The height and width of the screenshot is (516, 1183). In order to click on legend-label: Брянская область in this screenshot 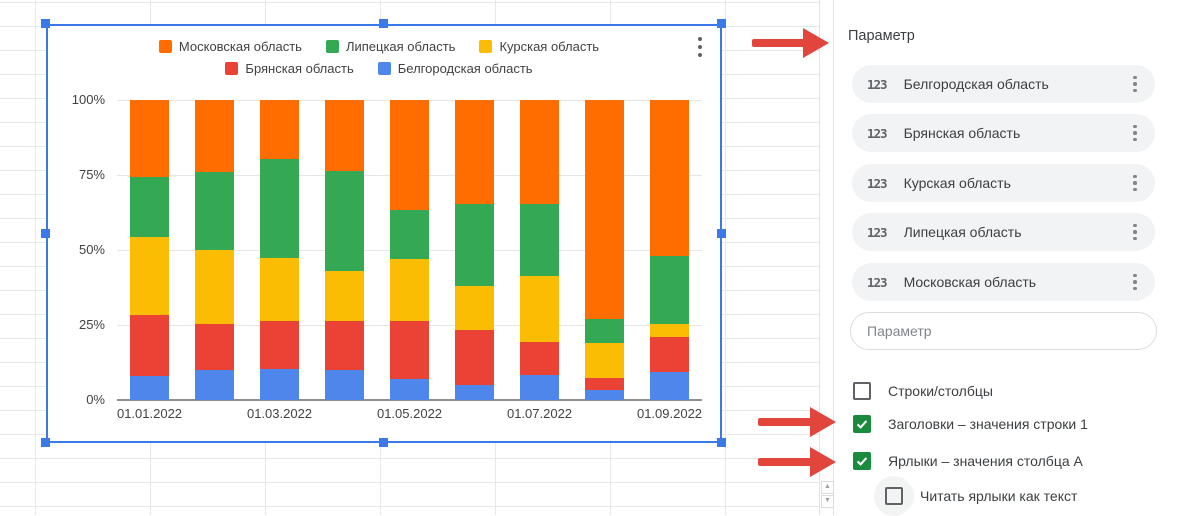, I will do `click(299, 68)`.